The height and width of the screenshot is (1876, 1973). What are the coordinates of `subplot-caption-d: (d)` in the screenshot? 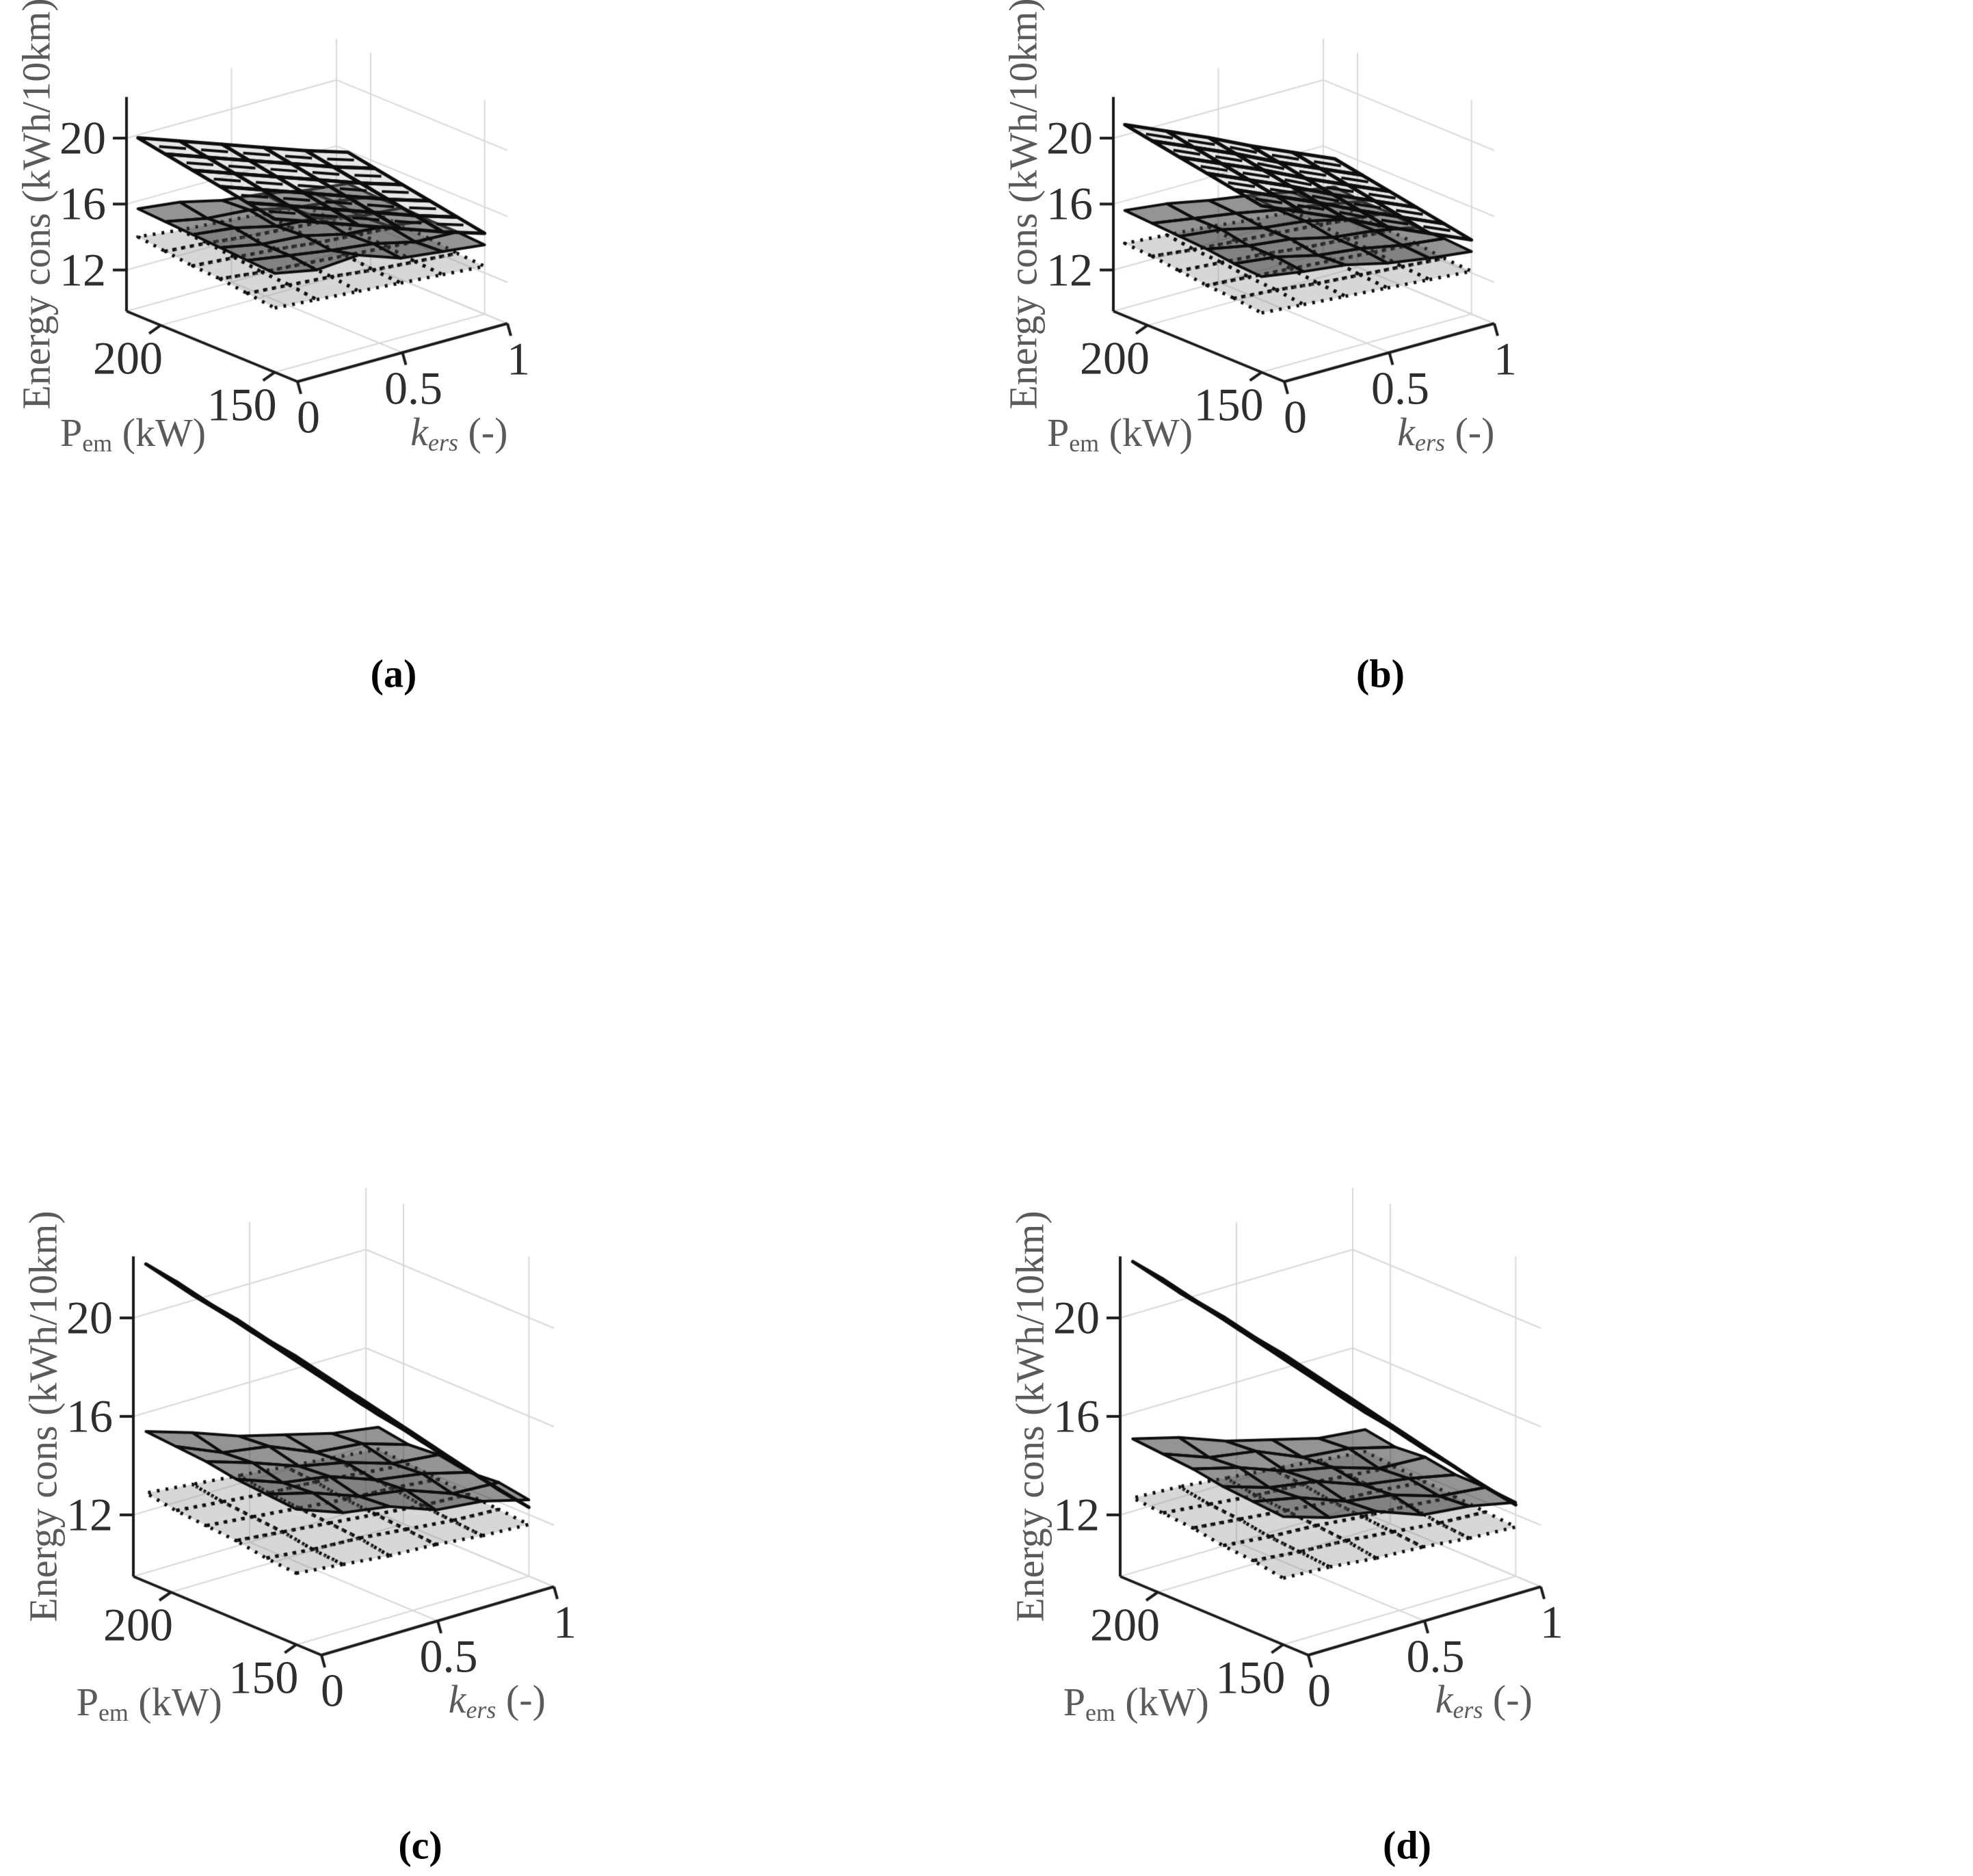 It's located at (1407, 1846).